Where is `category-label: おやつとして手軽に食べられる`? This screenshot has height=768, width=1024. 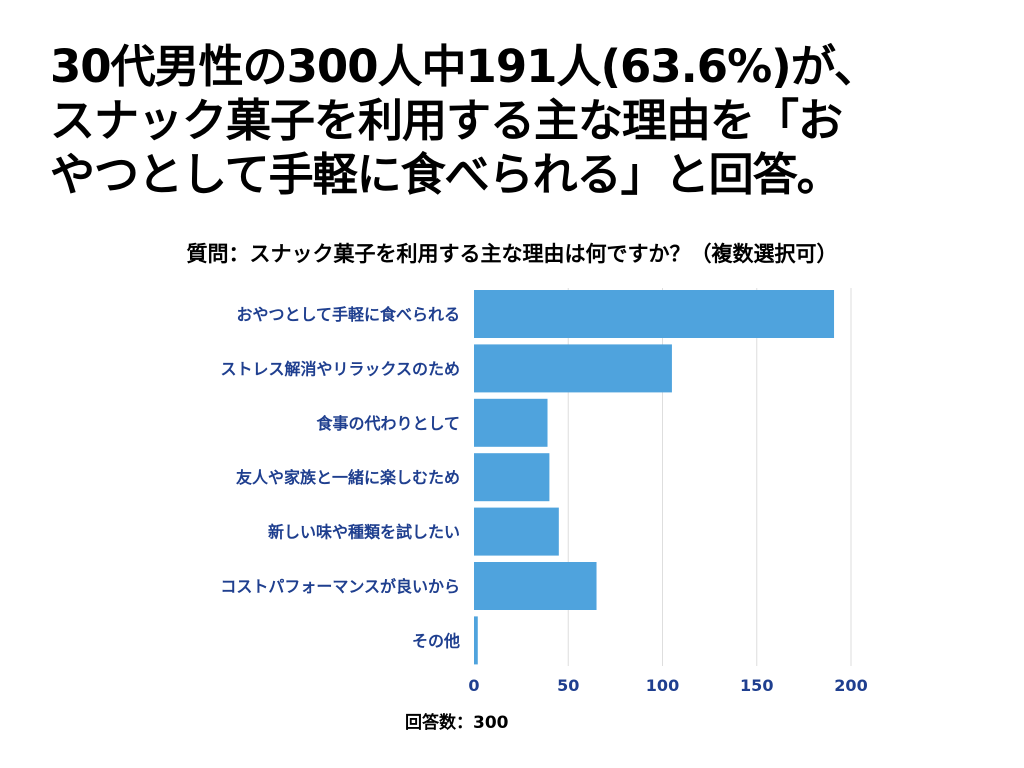
category-label: おやつとして手軽に食べられる is located at coordinates (348, 314).